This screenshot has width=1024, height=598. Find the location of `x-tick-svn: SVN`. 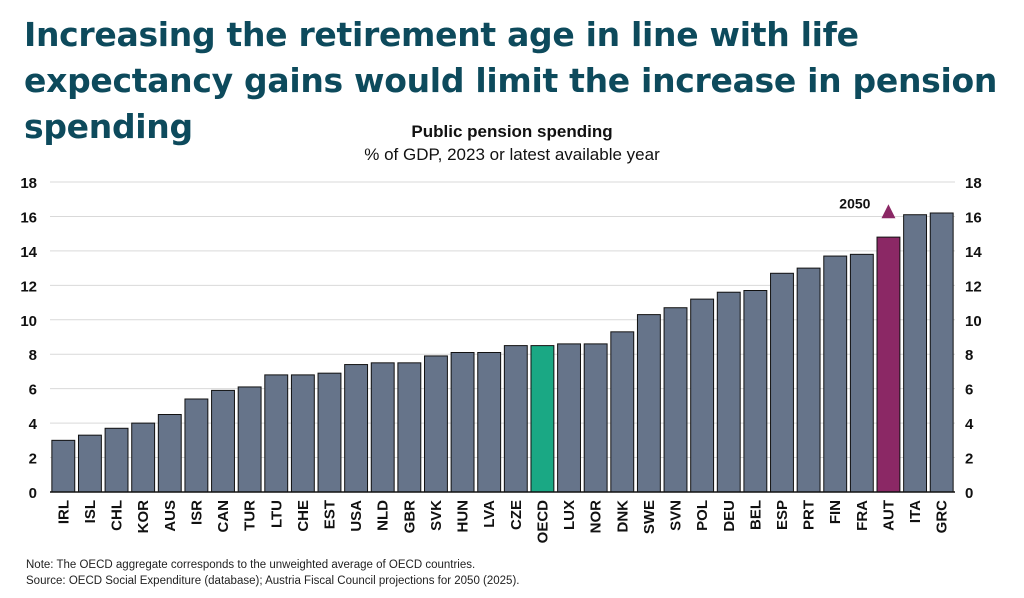

x-tick-svn: SVN is located at coordinates (676, 515).